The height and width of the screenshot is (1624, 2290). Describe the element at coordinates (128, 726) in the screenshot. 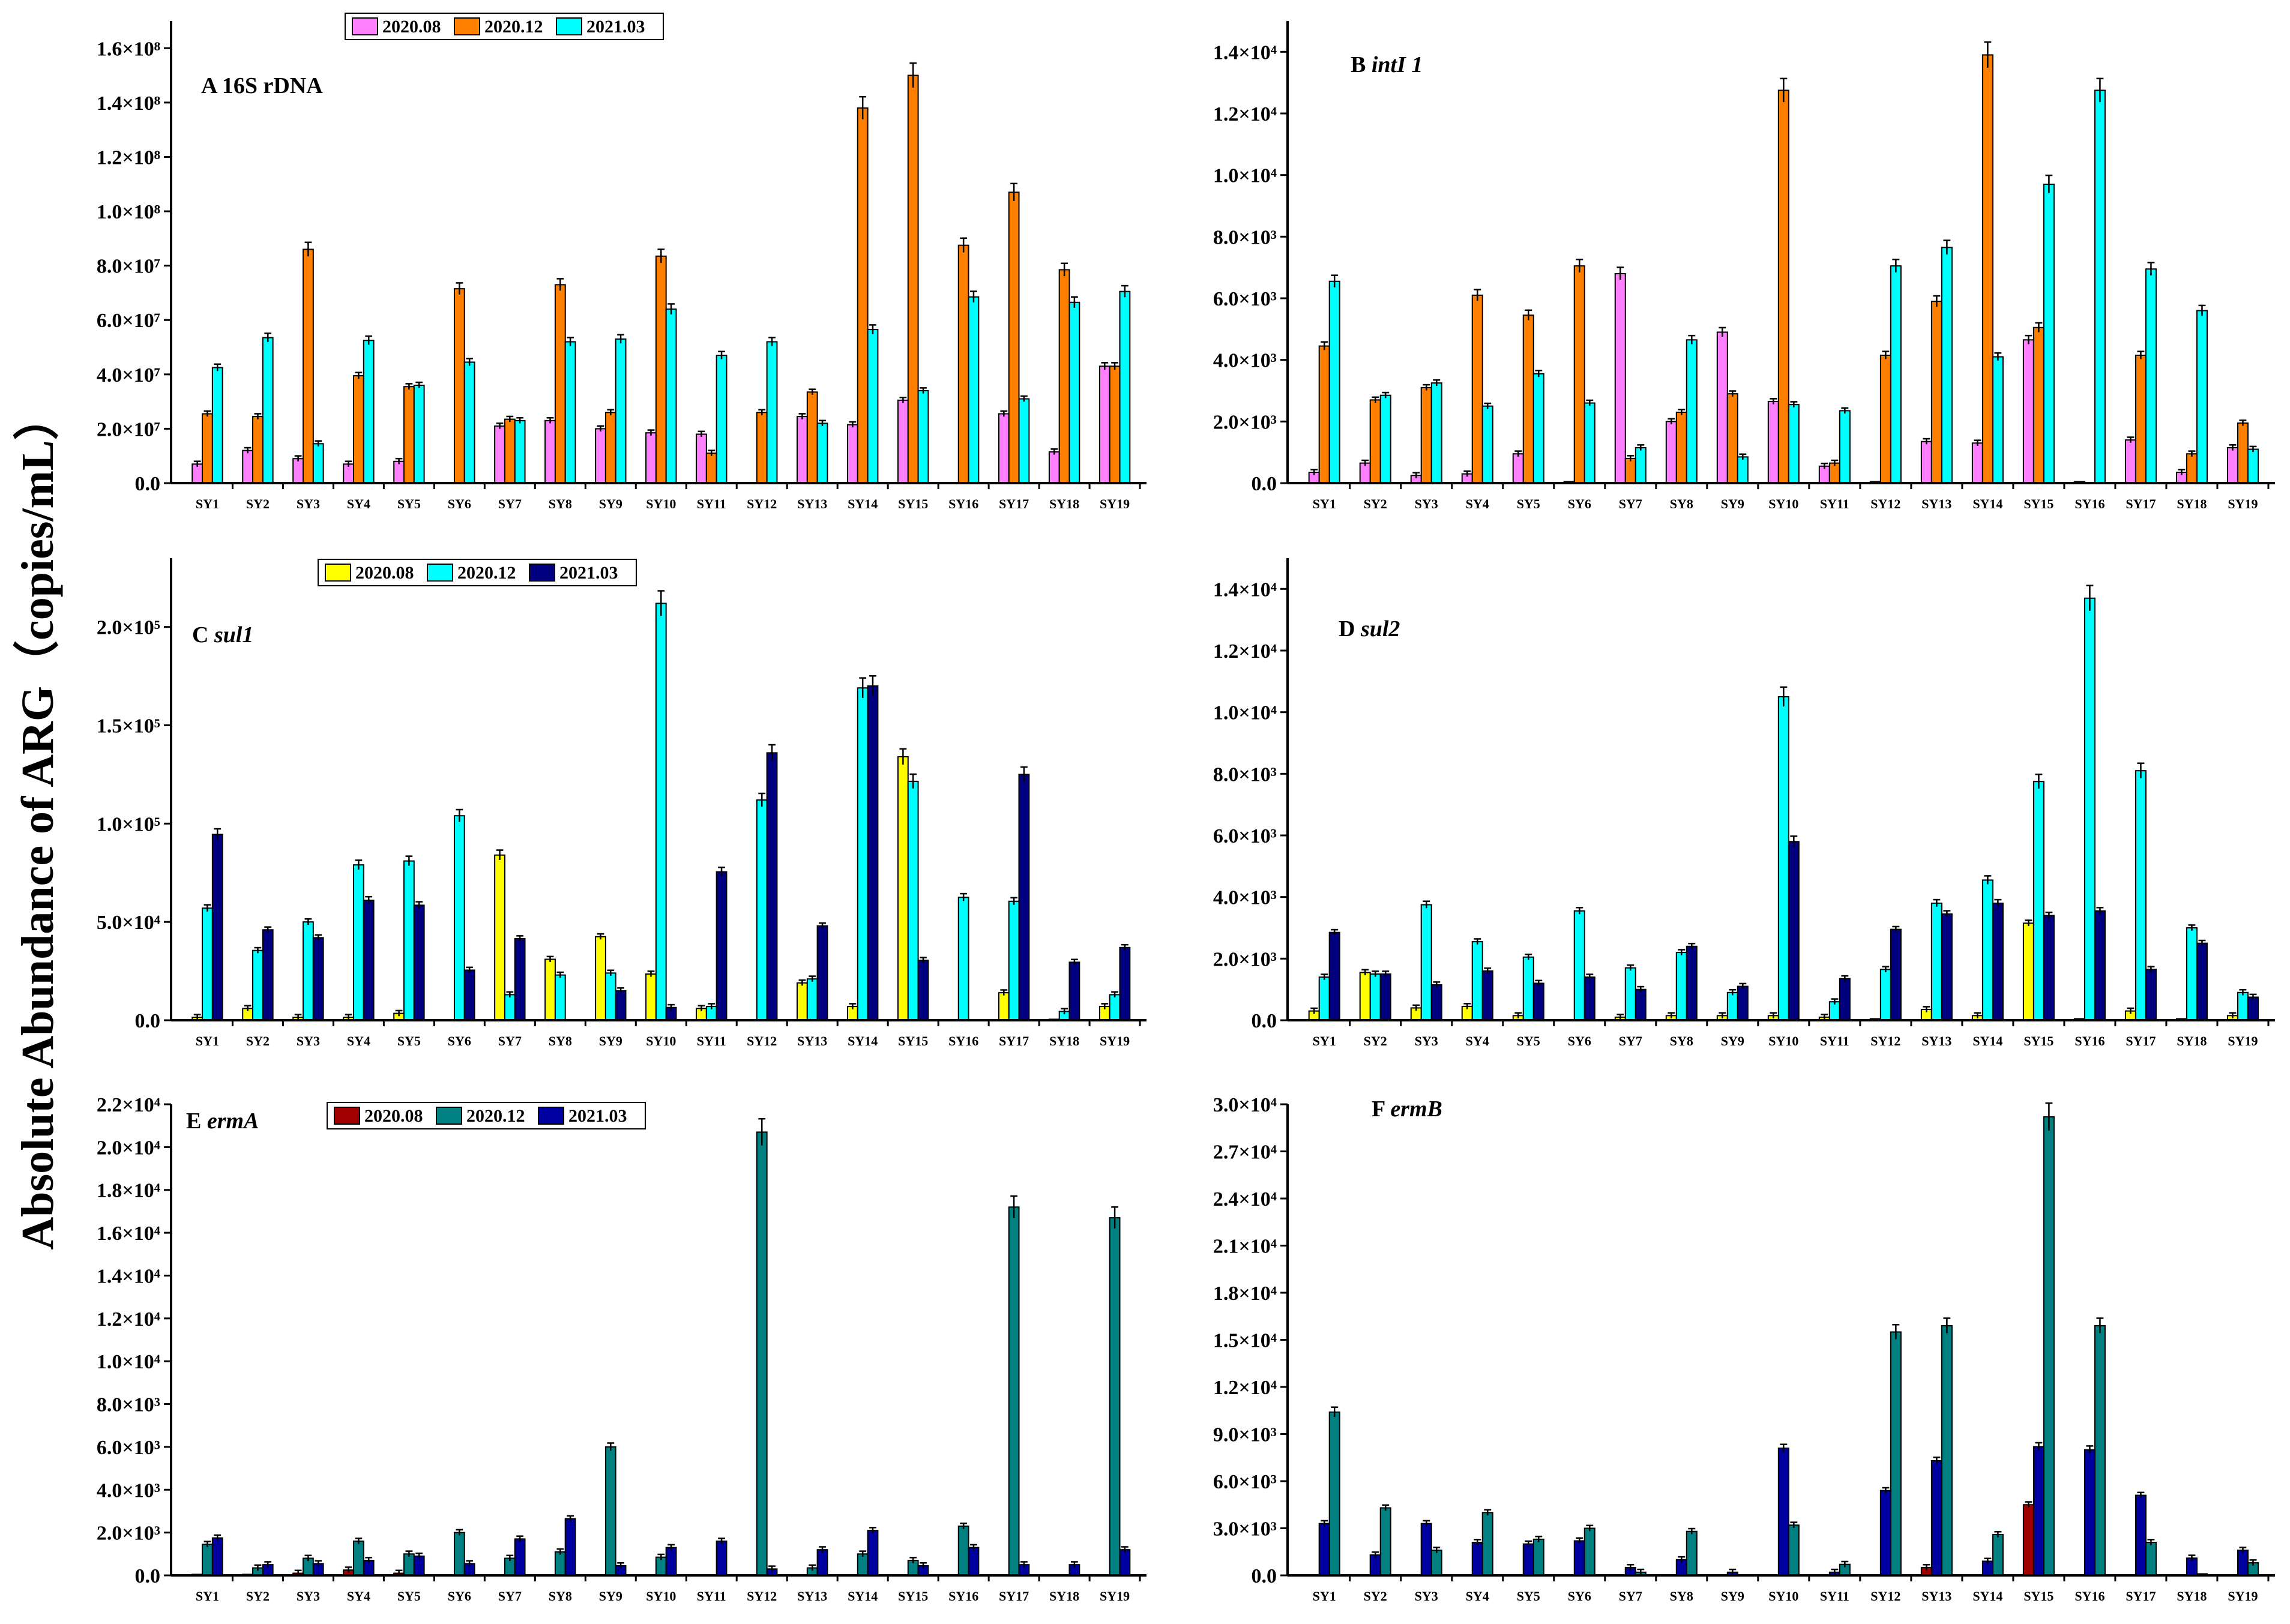

I see `y-tick-label: 1.5×10⁵` at that location.